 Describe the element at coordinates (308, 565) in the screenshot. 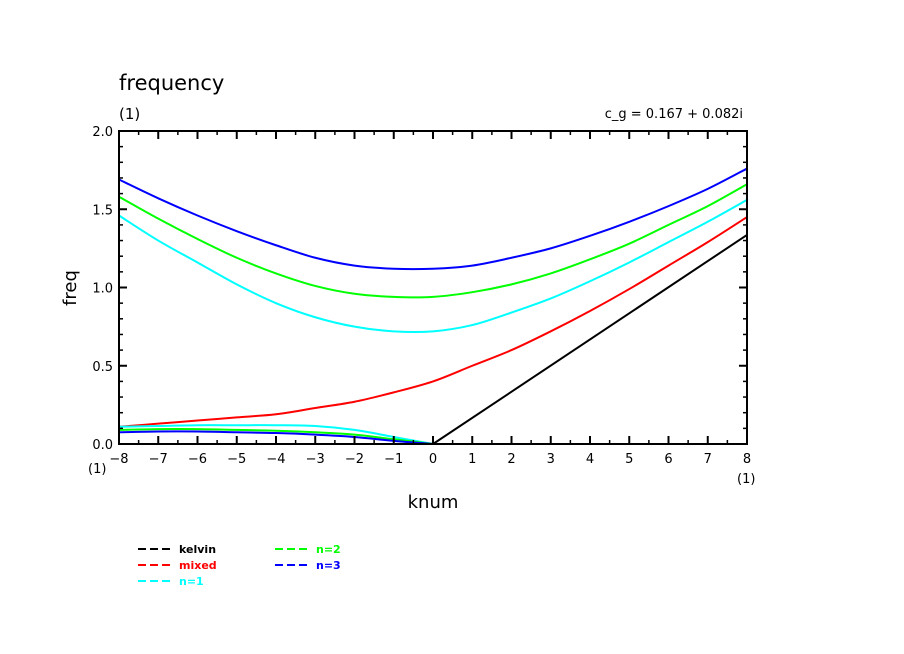

I see `legend-item: n=3` at that location.